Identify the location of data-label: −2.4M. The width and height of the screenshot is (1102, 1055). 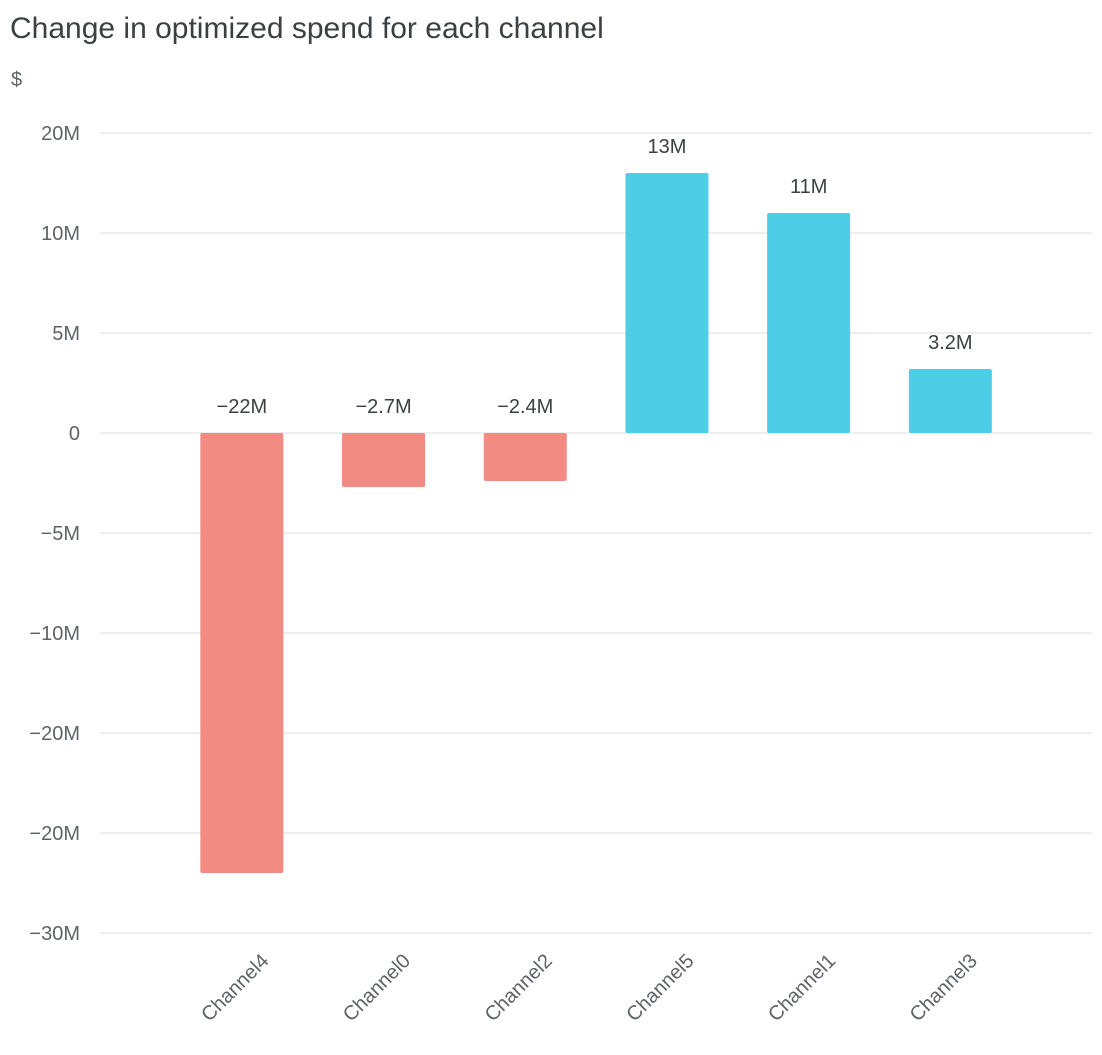
(525, 407).